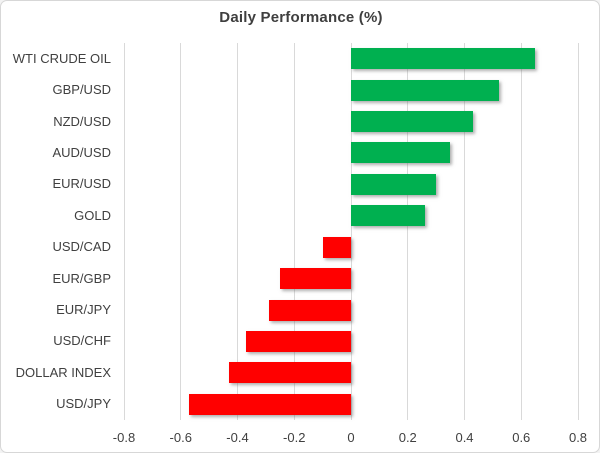 Image resolution: width=600 pixels, height=453 pixels. What do you see at coordinates (301, 17) in the screenshot?
I see `chart-title: Daily Performance (%)` at bounding box center [301, 17].